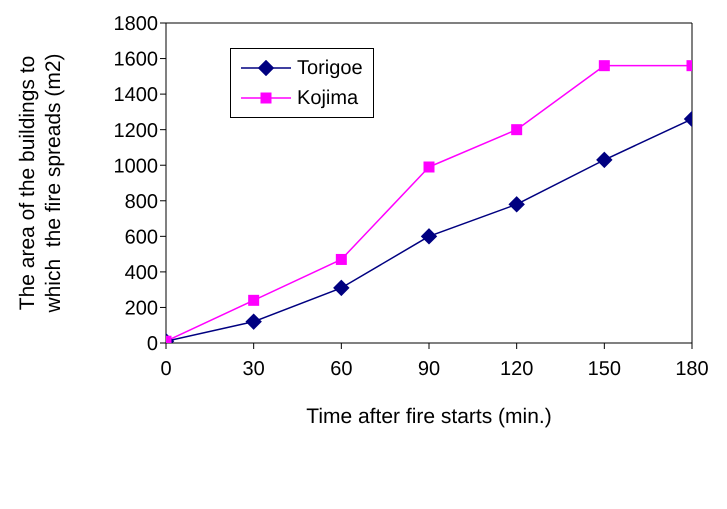  What do you see at coordinates (329, 68) in the screenshot?
I see `legend-label: Torigoe` at bounding box center [329, 68].